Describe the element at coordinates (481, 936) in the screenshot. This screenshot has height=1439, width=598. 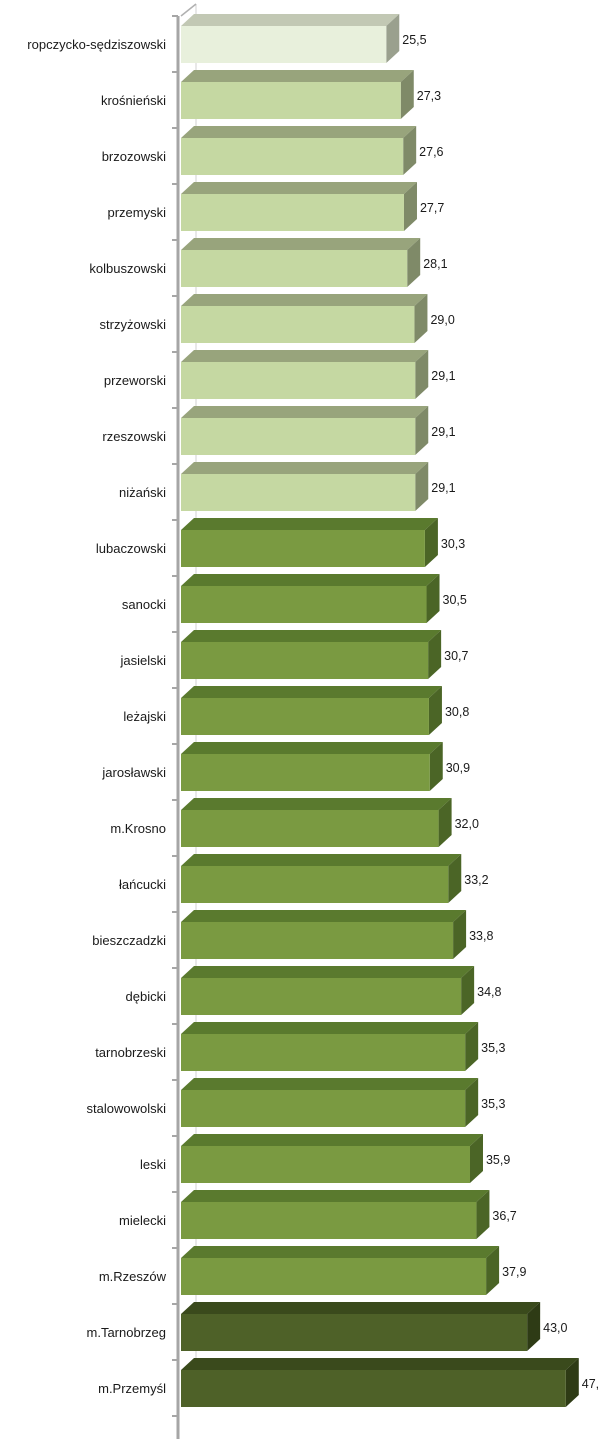
I see `value-label: 33,8` at that location.